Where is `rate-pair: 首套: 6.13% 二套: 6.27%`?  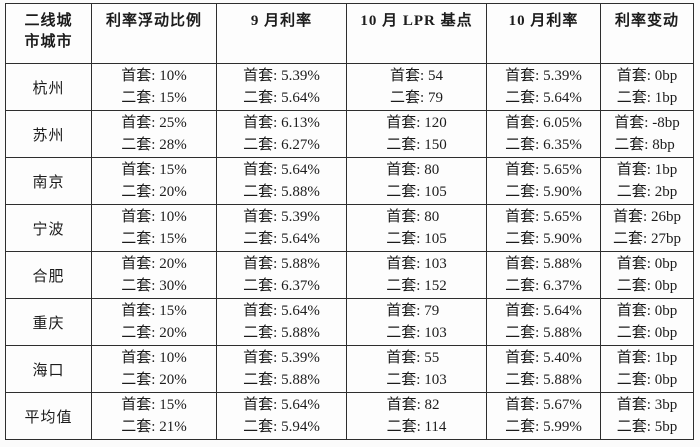
rate-pair: 首套: 6.13% 二套: 6.27% is located at coordinates (281, 134).